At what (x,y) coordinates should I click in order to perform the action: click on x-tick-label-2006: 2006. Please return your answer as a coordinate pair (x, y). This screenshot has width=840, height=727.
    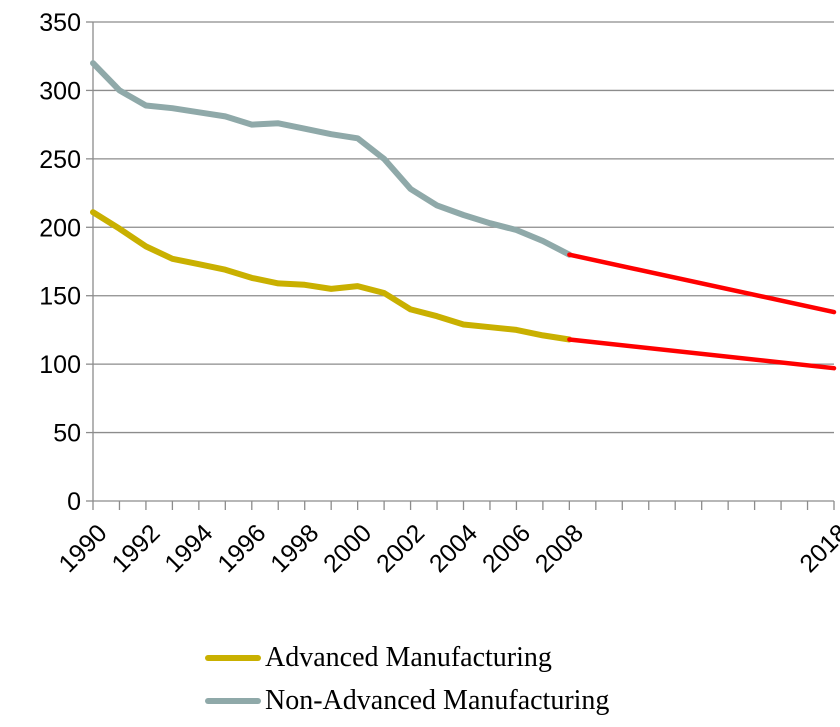
    Looking at the image, I should click on (506, 548).